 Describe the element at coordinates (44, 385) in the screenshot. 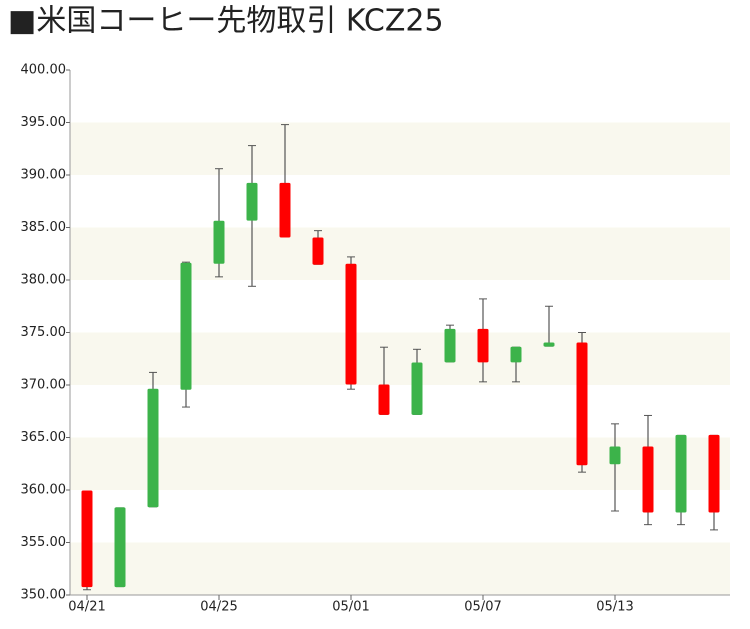

I see `y-tick-label: 370.00` at that location.